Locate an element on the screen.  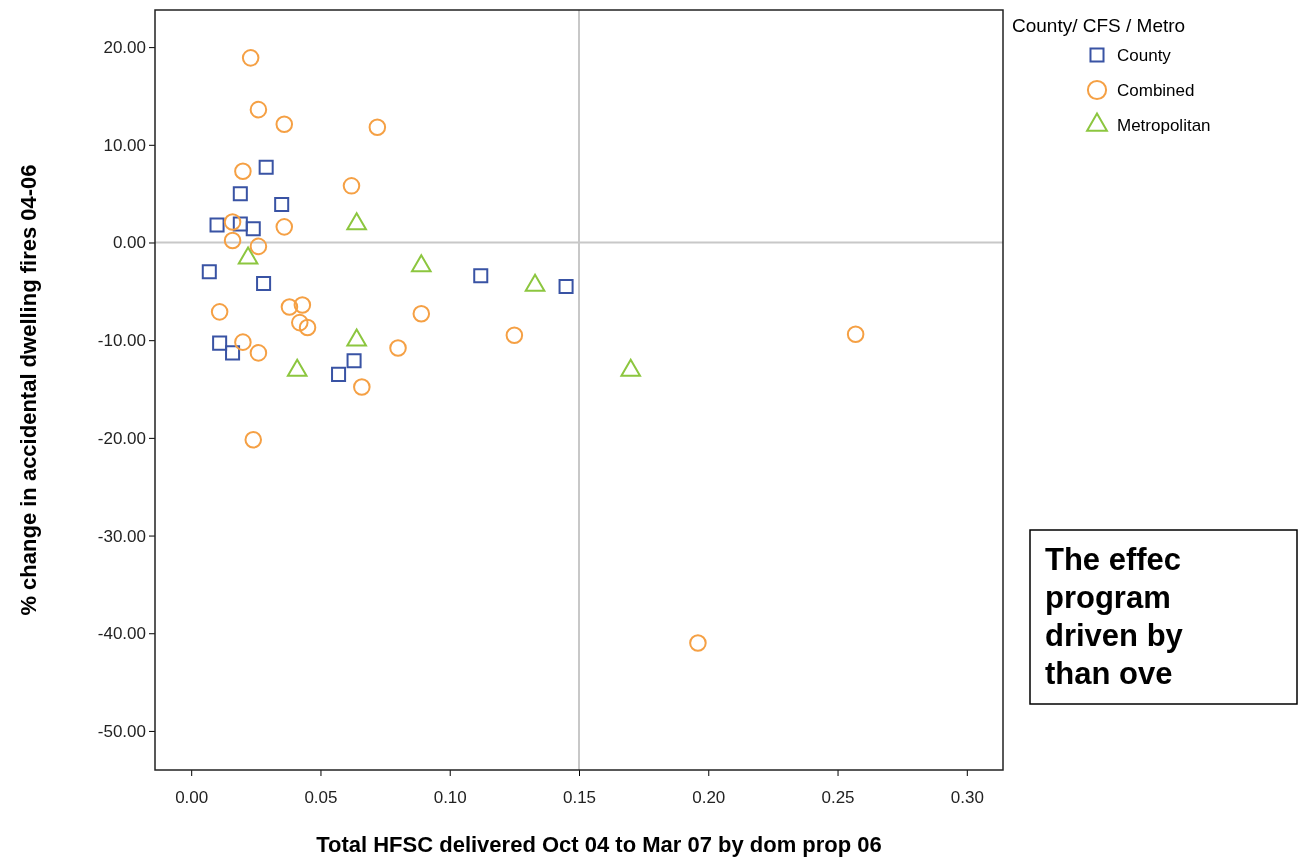
x-tick-label: 0.20 is located at coordinates (709, 797).